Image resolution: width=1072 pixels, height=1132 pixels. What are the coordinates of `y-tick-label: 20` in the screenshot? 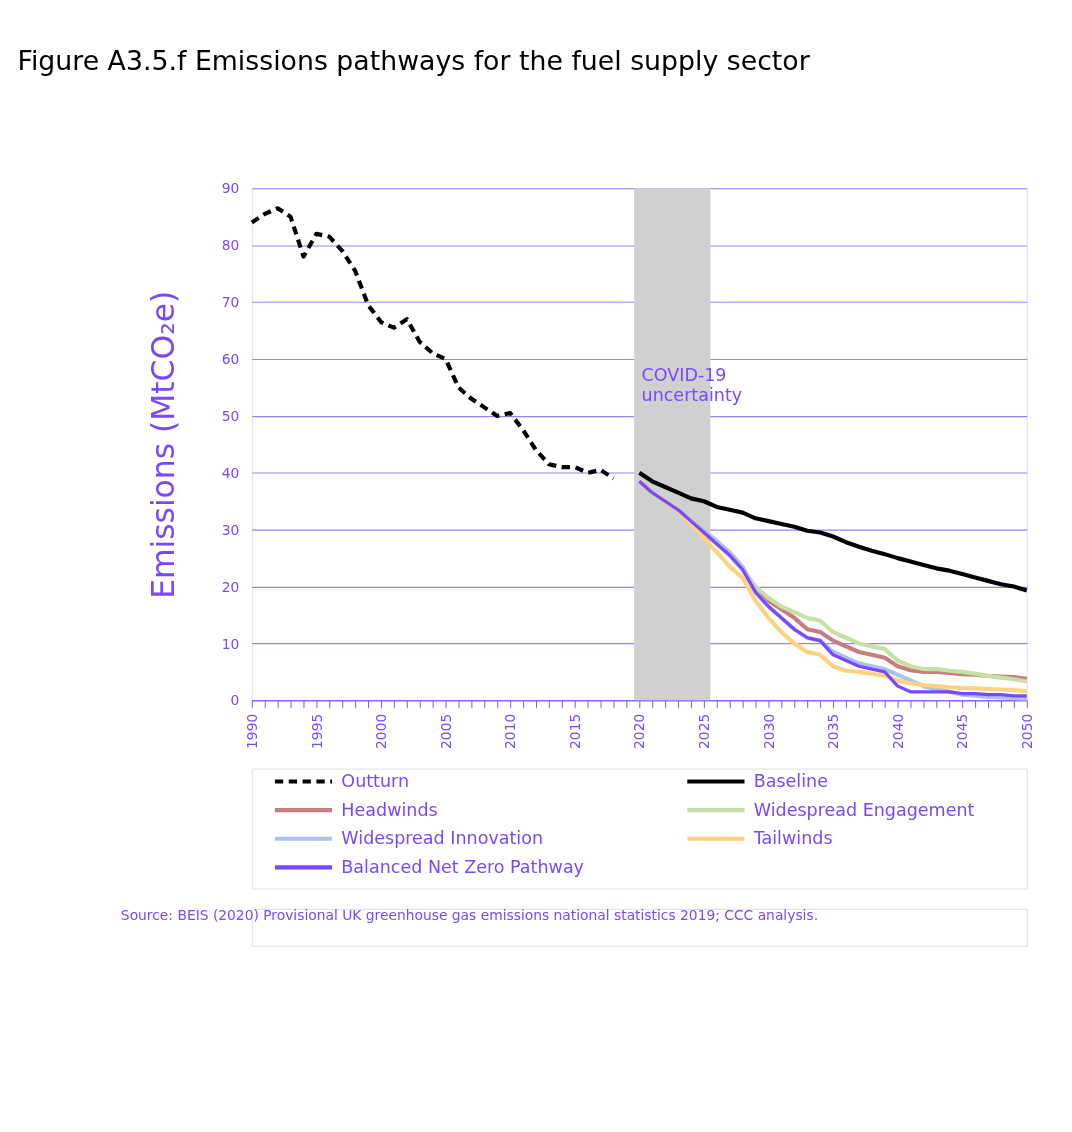 It's located at (230, 586).